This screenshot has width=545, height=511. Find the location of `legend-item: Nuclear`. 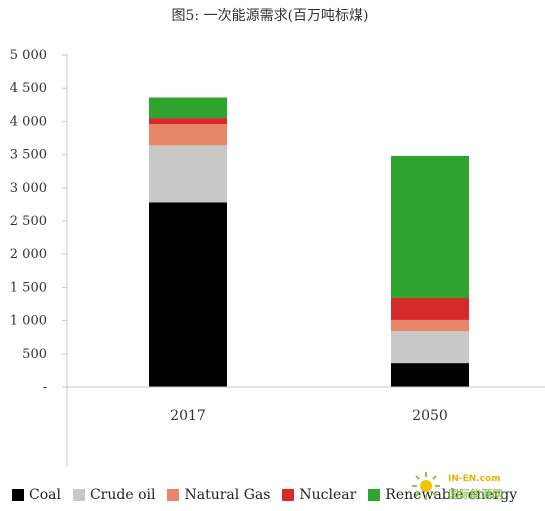

legend-item: Nuclear is located at coordinates (319, 495).